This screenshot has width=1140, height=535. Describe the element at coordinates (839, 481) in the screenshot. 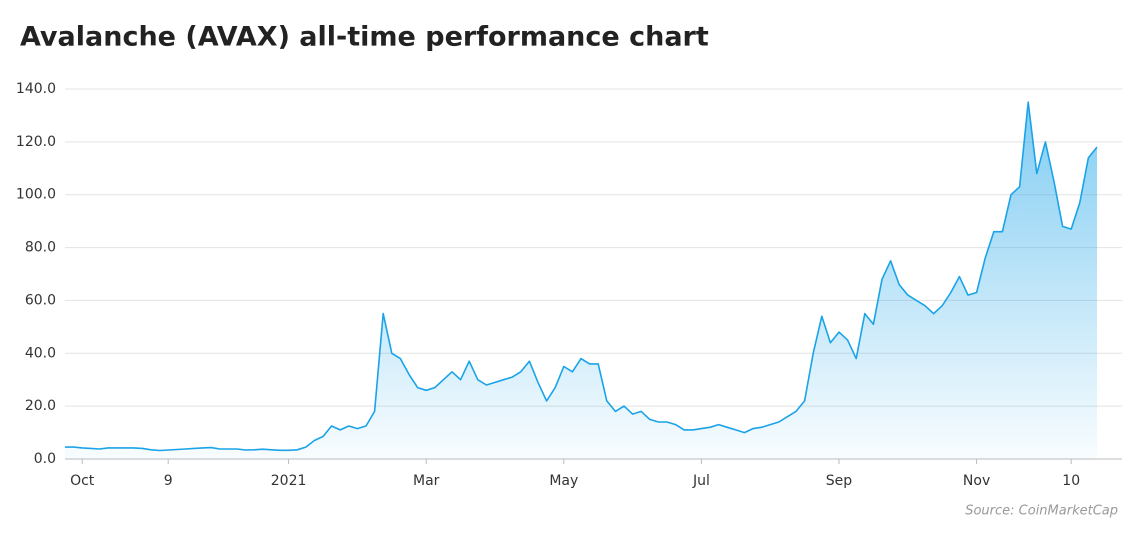

I see `x-tick-label: Sep` at that location.